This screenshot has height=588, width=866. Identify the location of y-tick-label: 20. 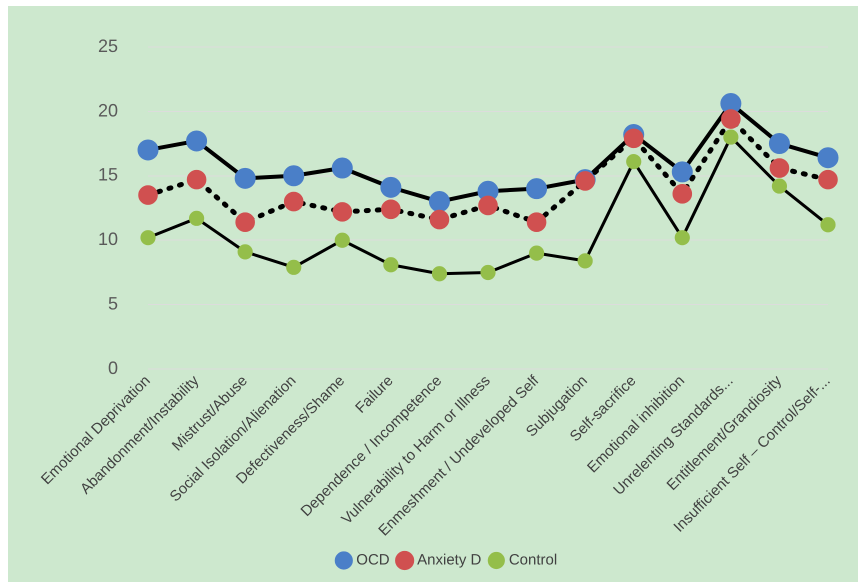
(108, 110).